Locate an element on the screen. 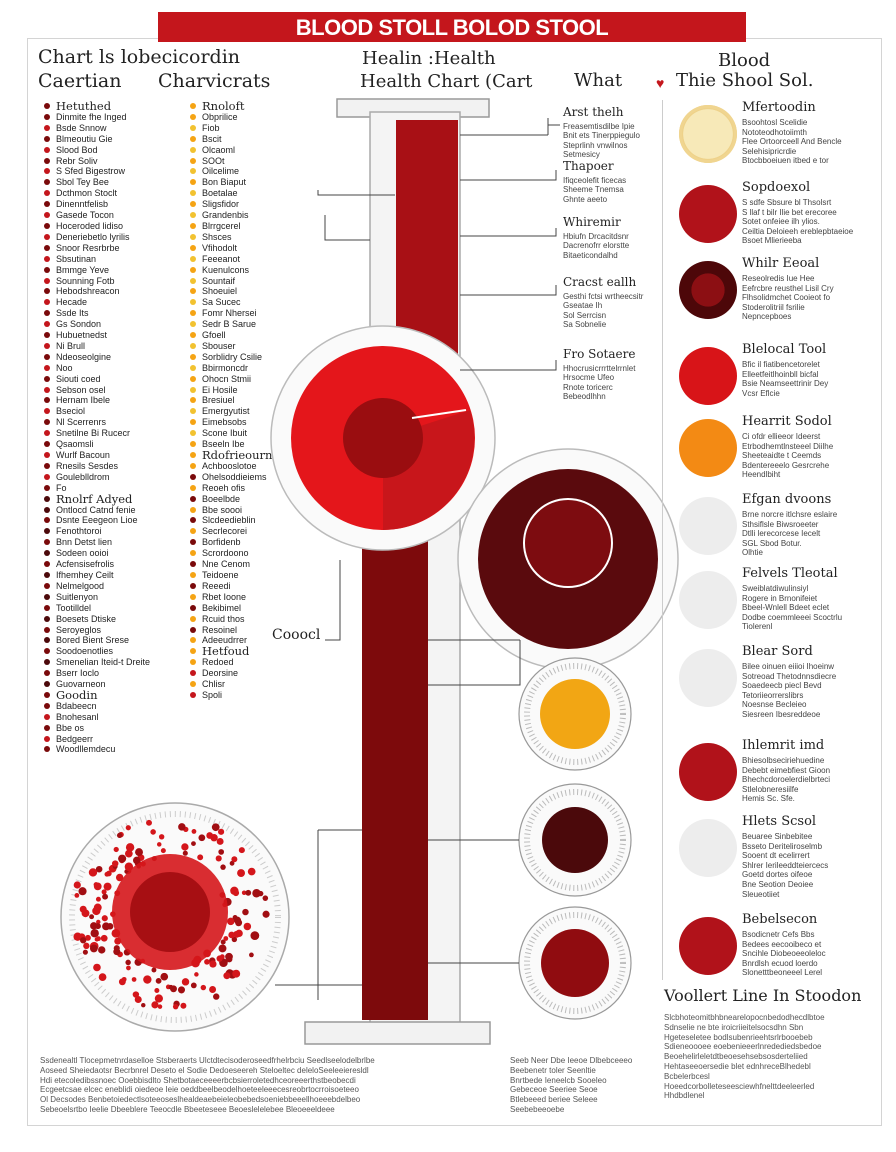  list-item: Suitlenyon is located at coordinates (109, 597).